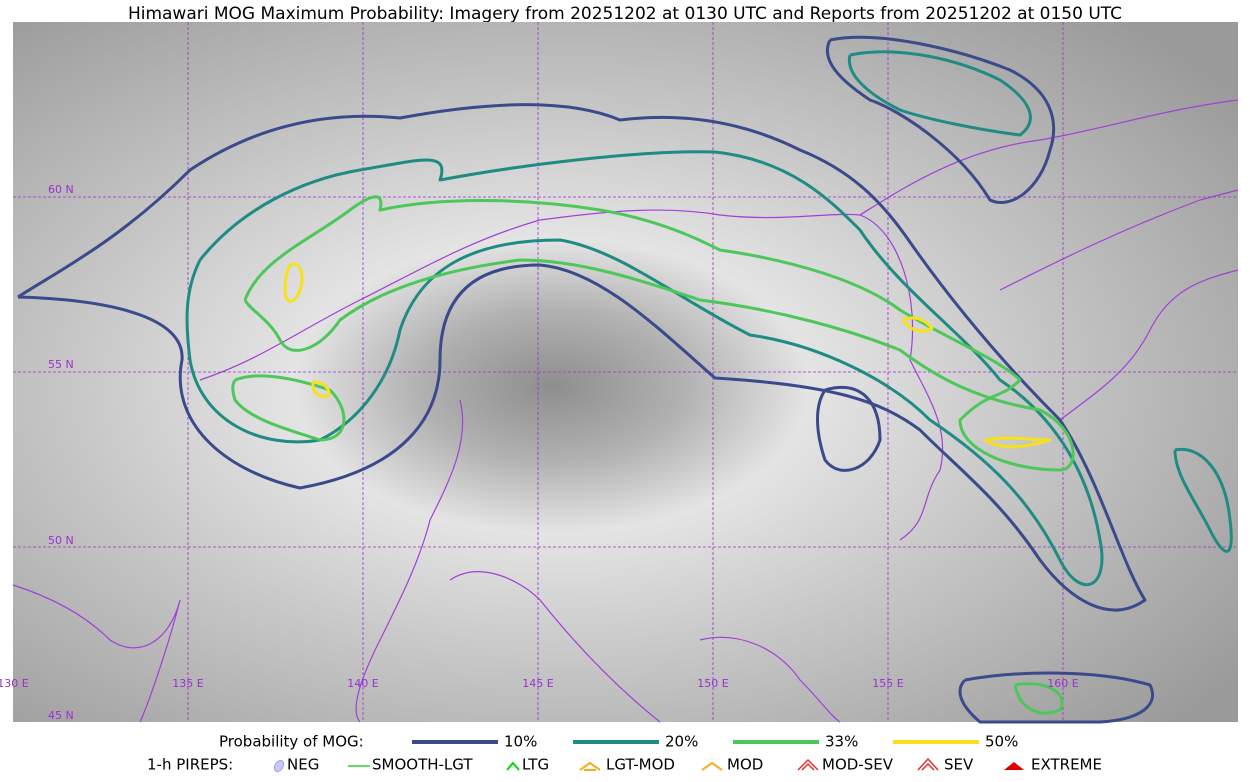 This screenshot has height=782, width=1250. I want to click on lat-label: 50 N, so click(61, 540).